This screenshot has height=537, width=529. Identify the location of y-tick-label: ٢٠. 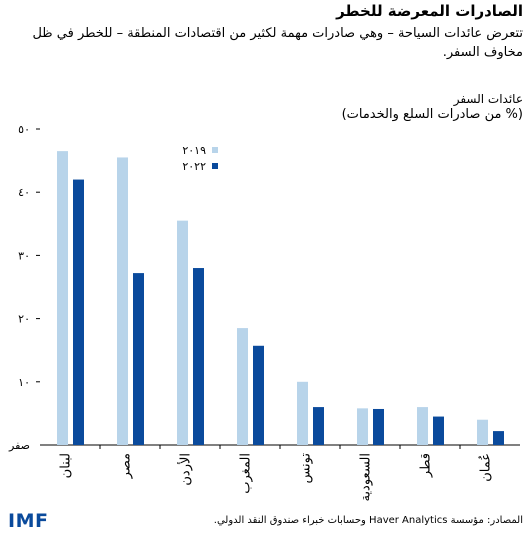
(24, 319).